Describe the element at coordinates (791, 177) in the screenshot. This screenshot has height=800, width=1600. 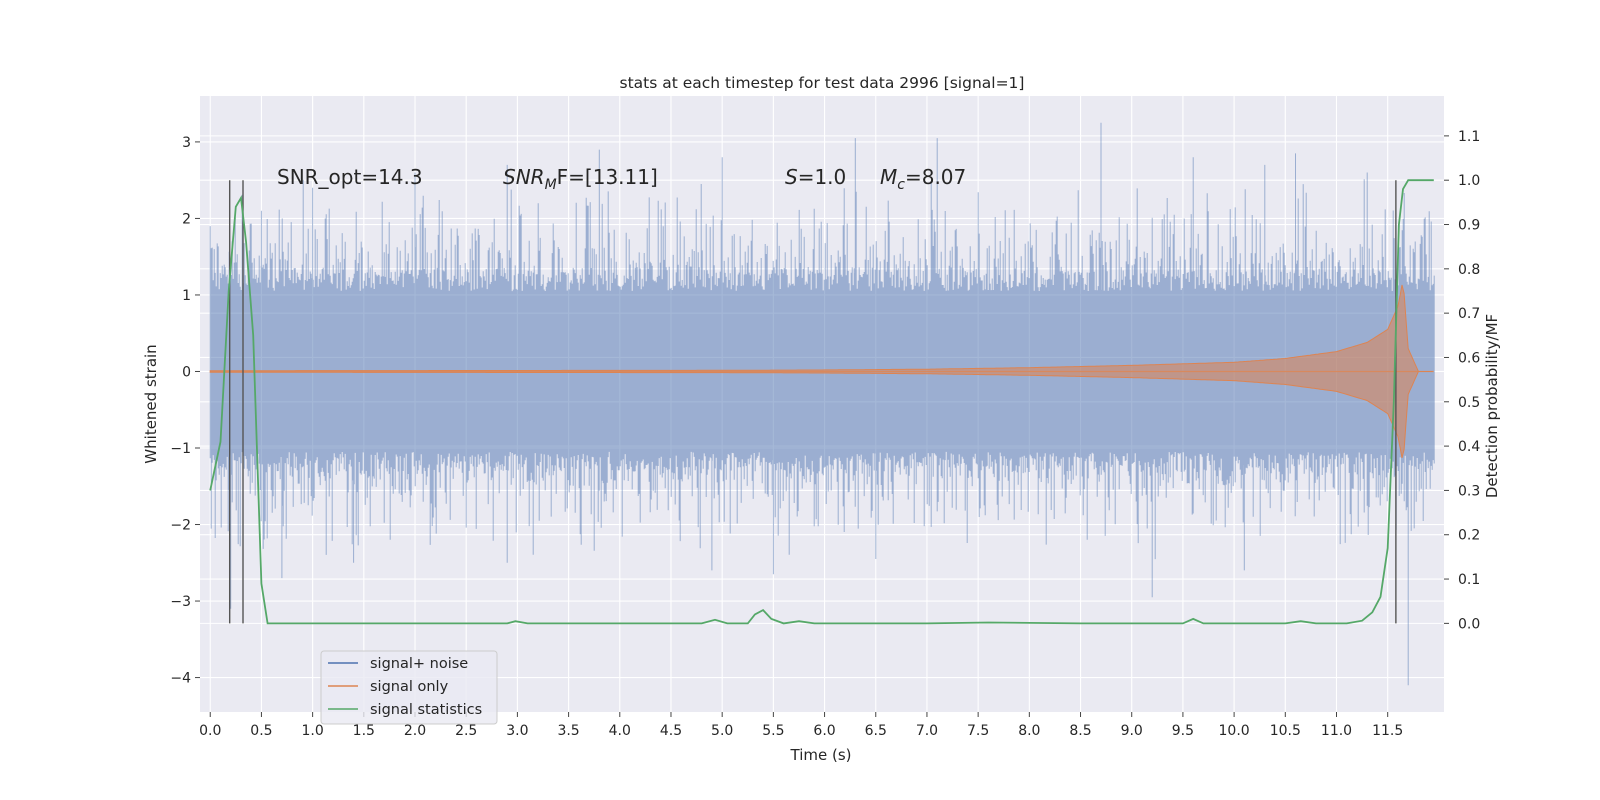
I see `s-symbol: S` at that location.